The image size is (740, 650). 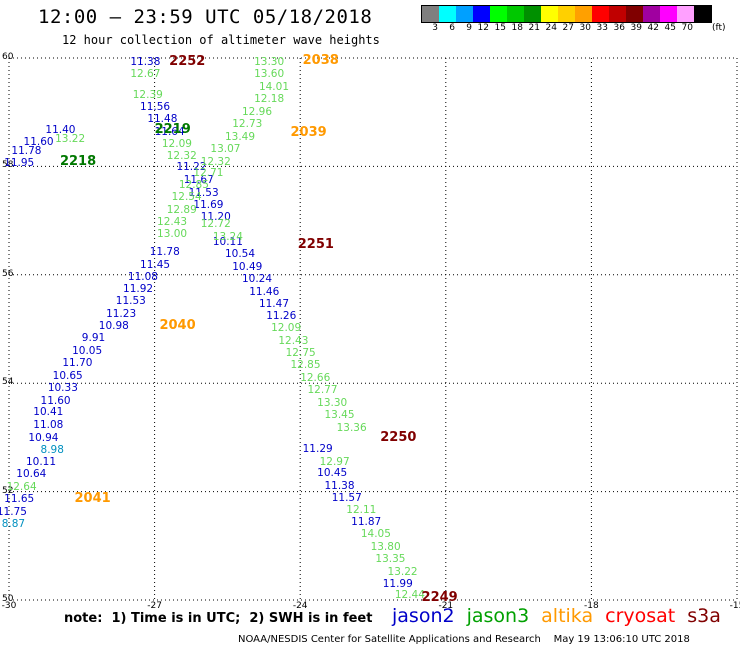 I want to click on wave-height-value: 10.41, so click(x=48, y=412).